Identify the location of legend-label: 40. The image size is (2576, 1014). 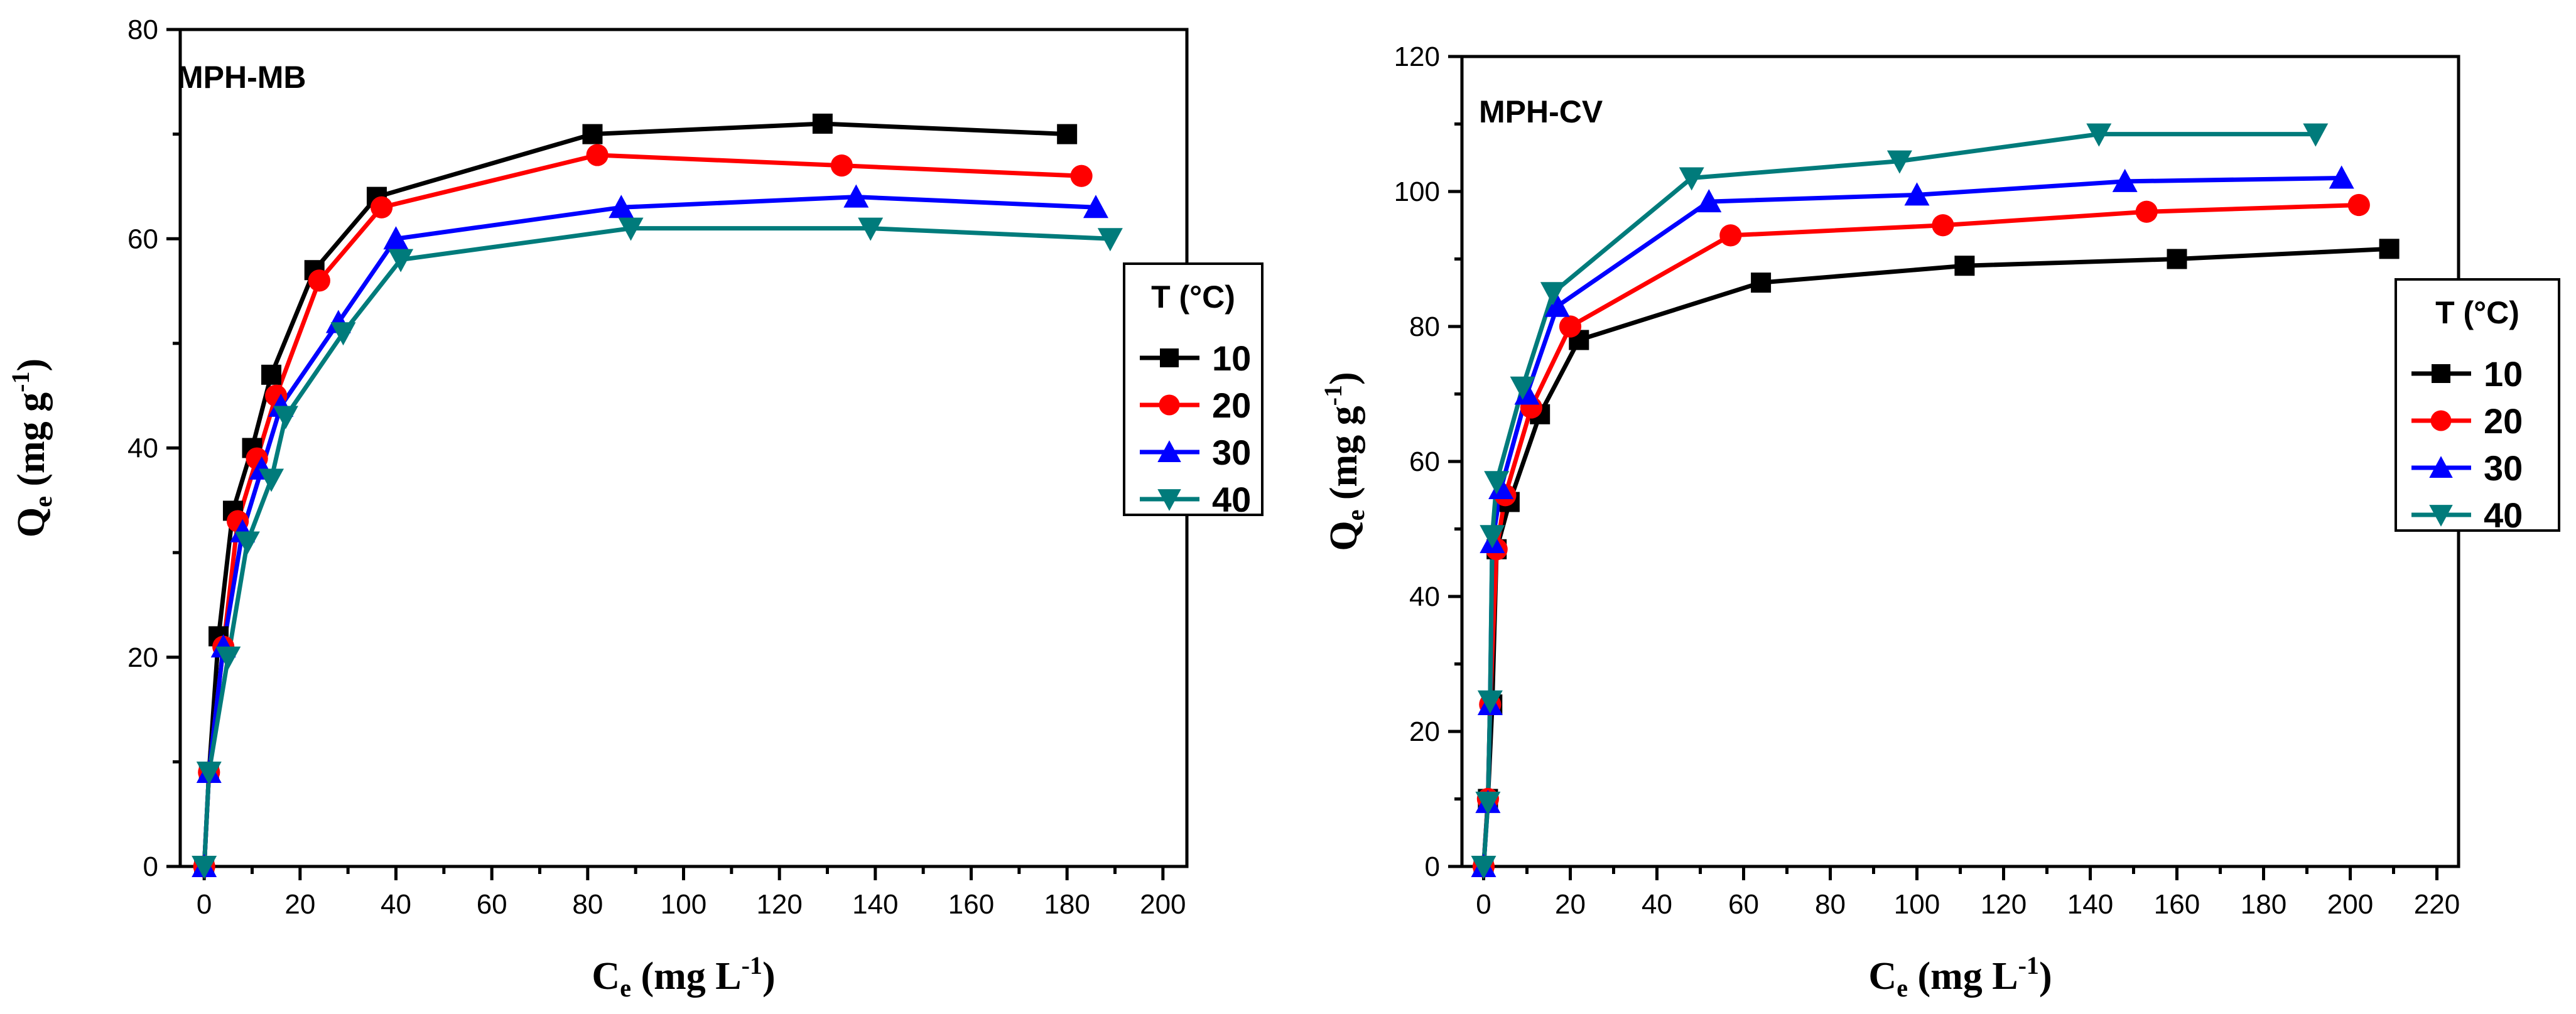
(1232, 499).